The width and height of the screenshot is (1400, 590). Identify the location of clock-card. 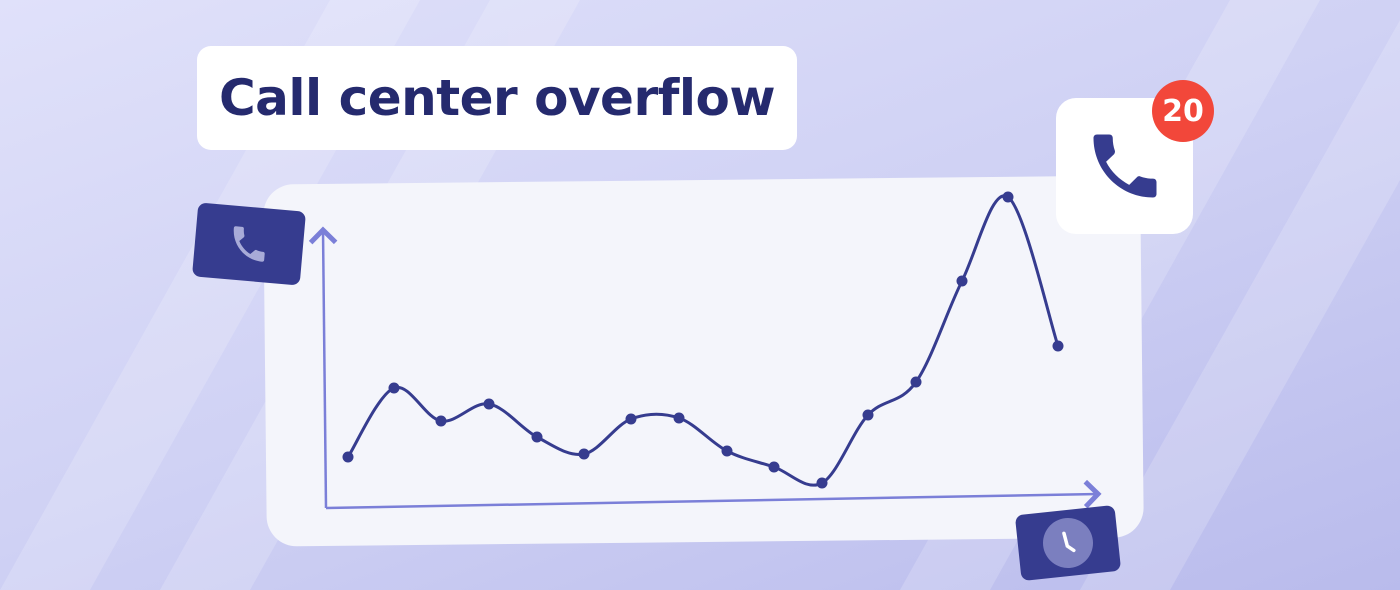
(1068, 543).